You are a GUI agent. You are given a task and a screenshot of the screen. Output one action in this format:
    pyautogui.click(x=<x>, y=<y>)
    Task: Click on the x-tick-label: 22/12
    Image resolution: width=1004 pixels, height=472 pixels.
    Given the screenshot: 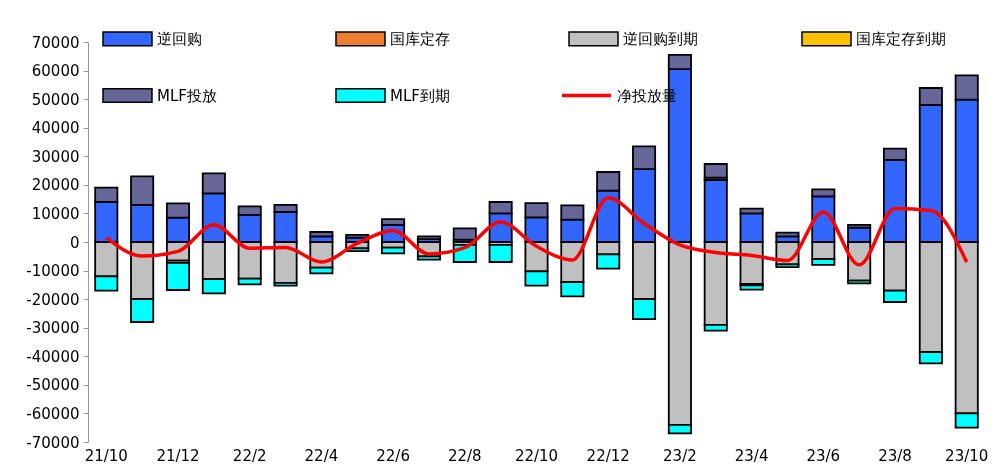 What is the action you would take?
    pyautogui.click(x=608, y=455)
    